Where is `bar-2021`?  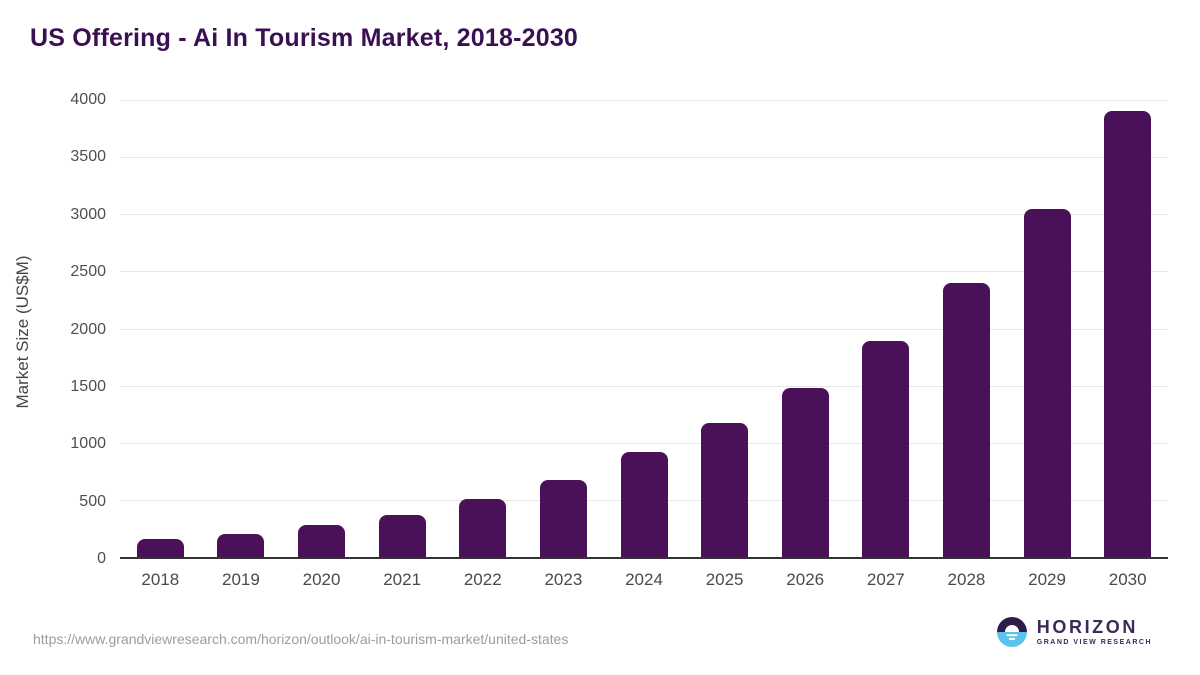 bar-2021 is located at coordinates (402, 535).